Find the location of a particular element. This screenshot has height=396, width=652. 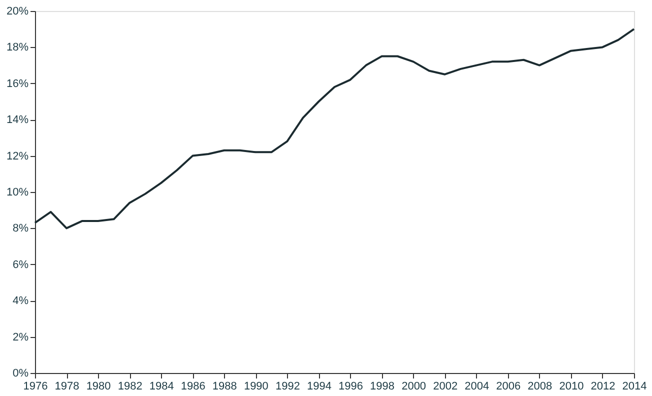

x-tick-label: 1978 is located at coordinates (67, 386).